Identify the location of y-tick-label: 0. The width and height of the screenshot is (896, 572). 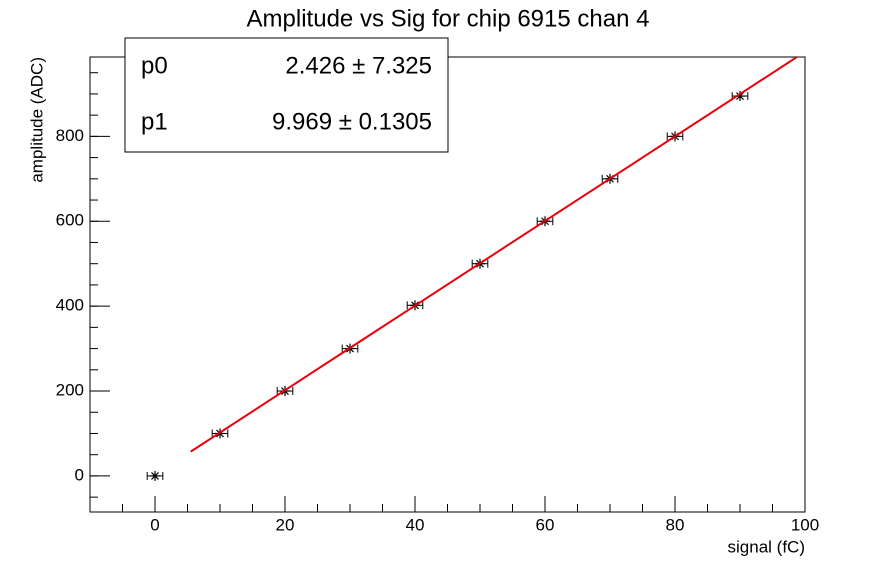
(79, 474).